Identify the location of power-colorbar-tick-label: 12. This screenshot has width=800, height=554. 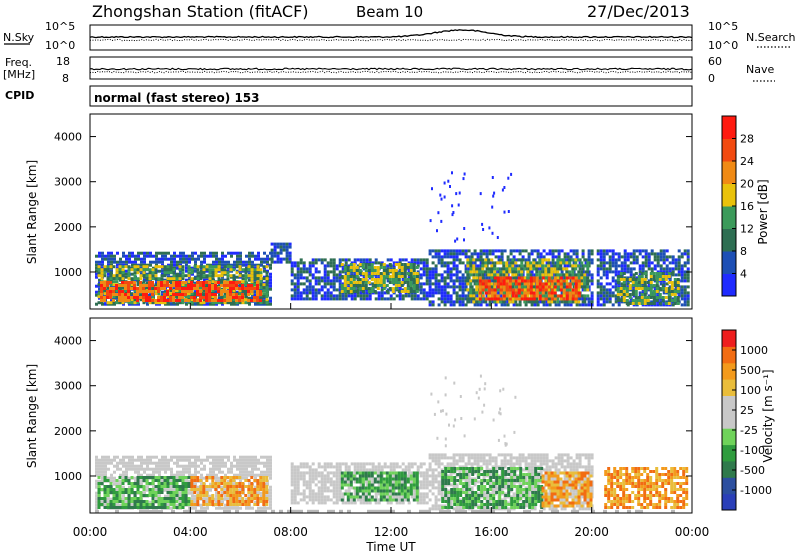
(747, 229).